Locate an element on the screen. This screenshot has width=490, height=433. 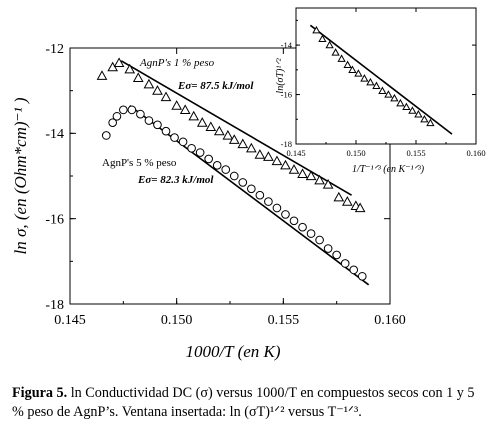
inset-fit-lines is located at coordinates (381, 79).